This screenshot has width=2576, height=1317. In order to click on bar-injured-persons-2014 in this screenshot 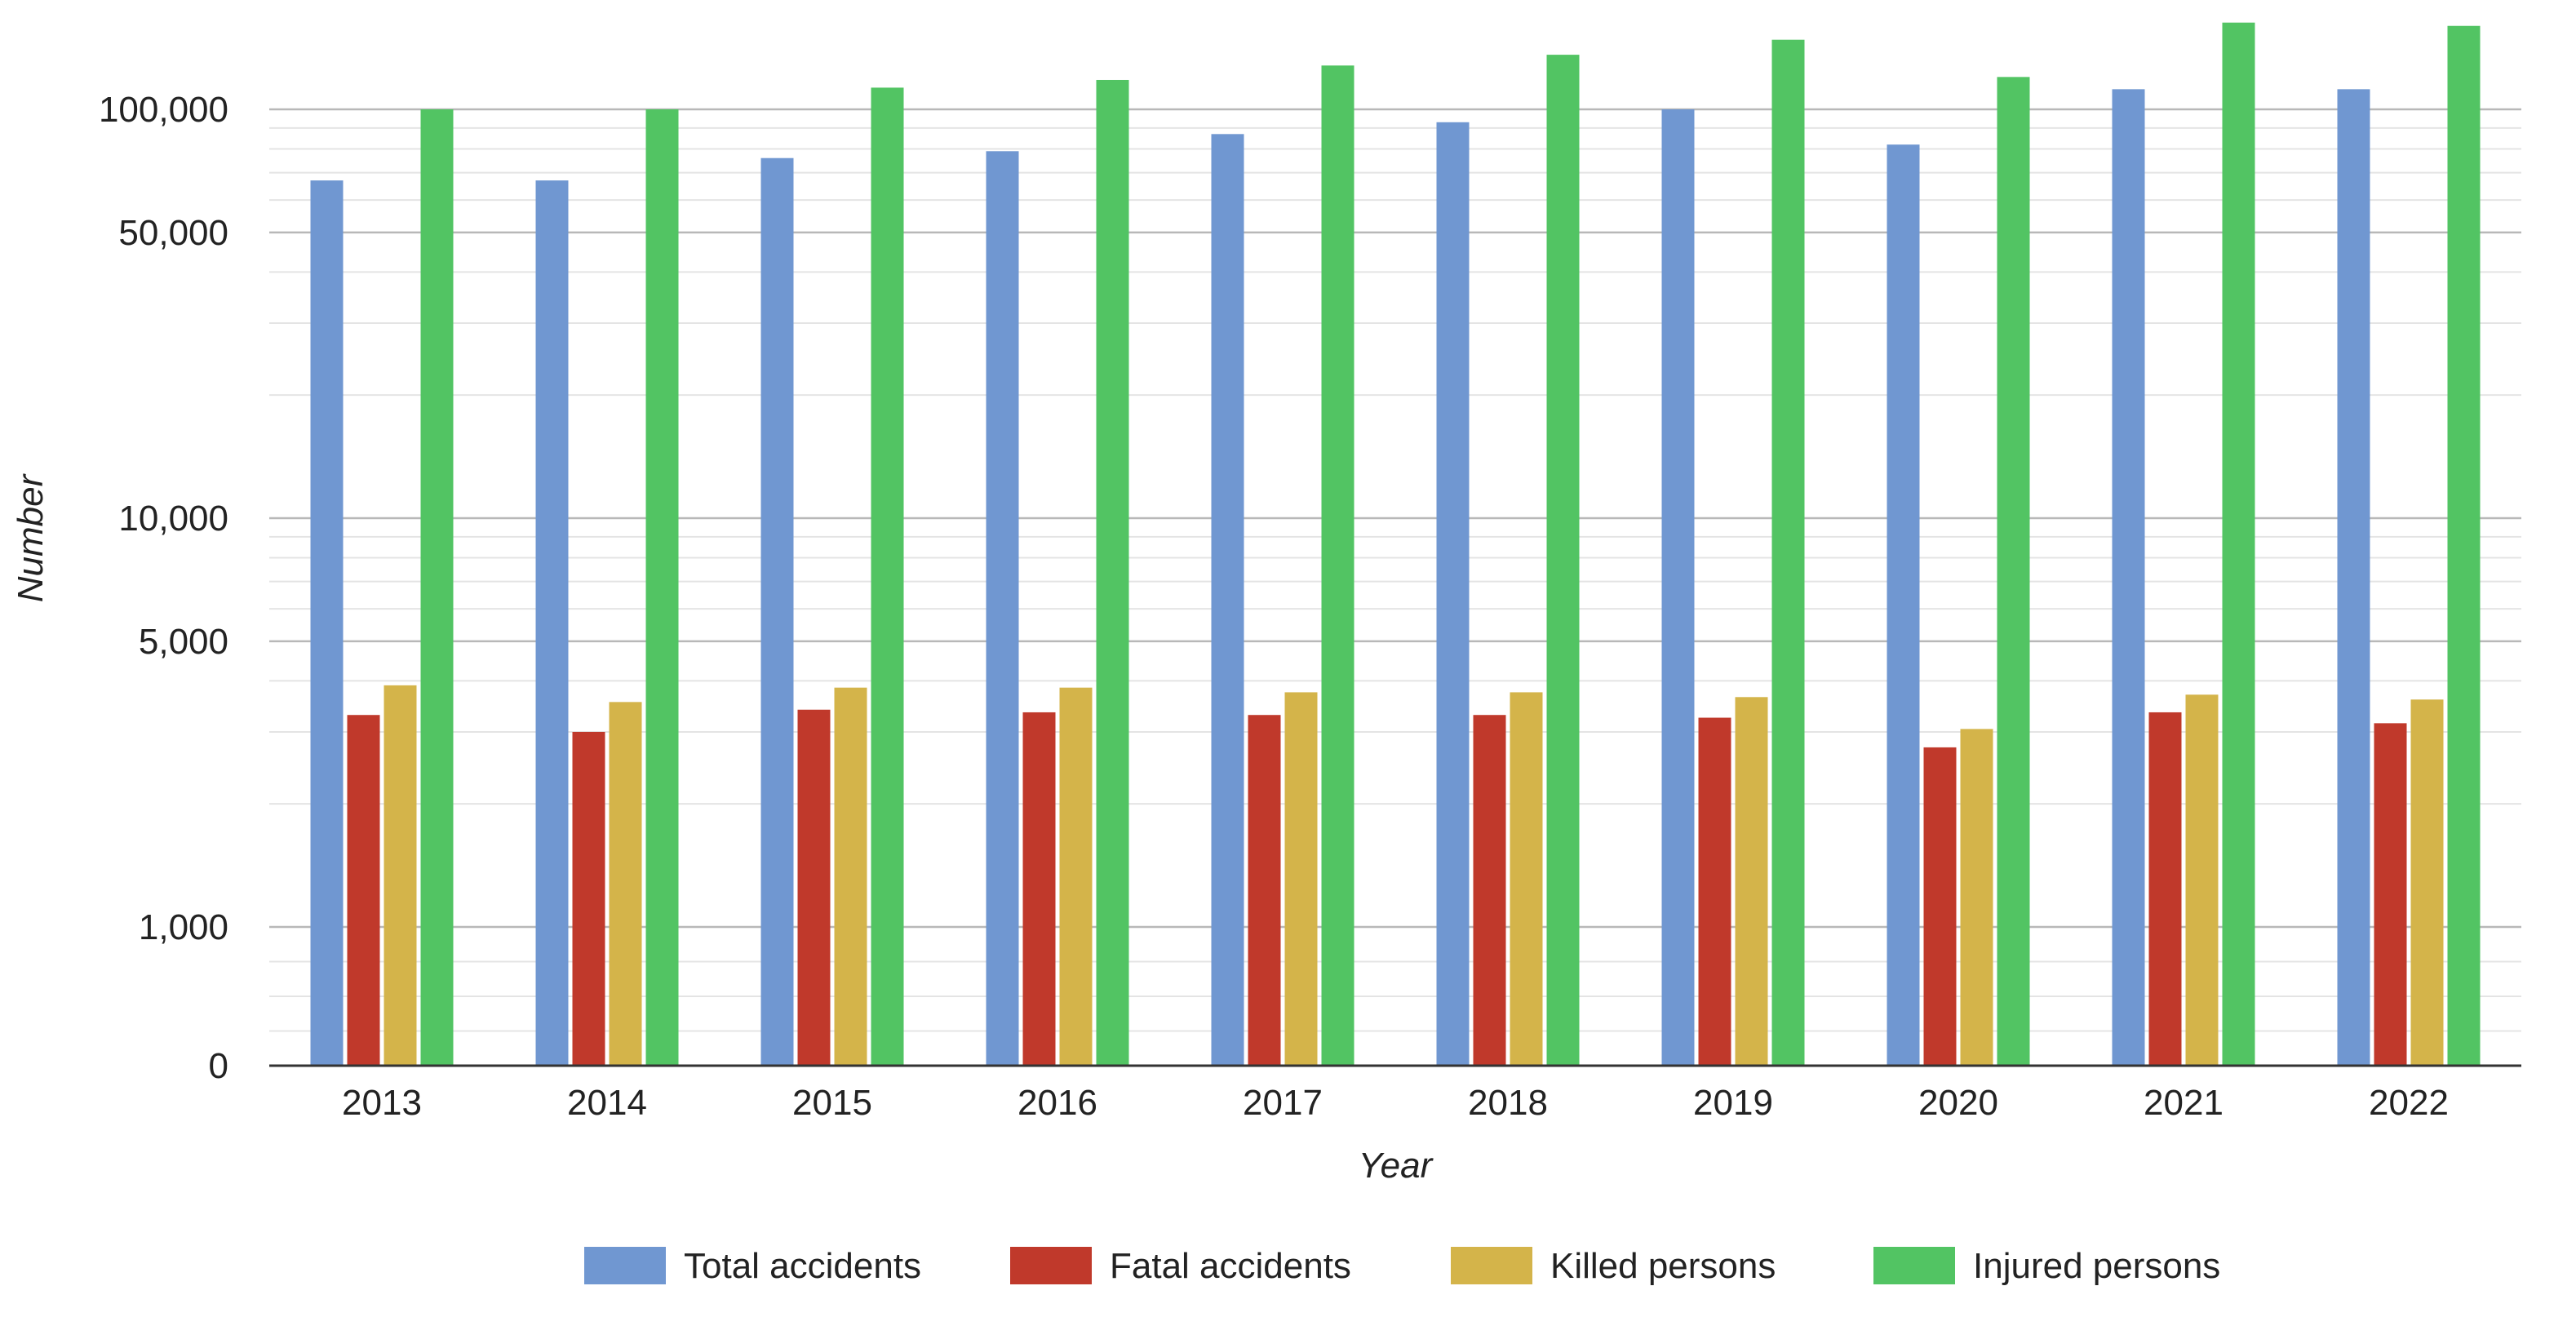, I will do `click(662, 588)`.